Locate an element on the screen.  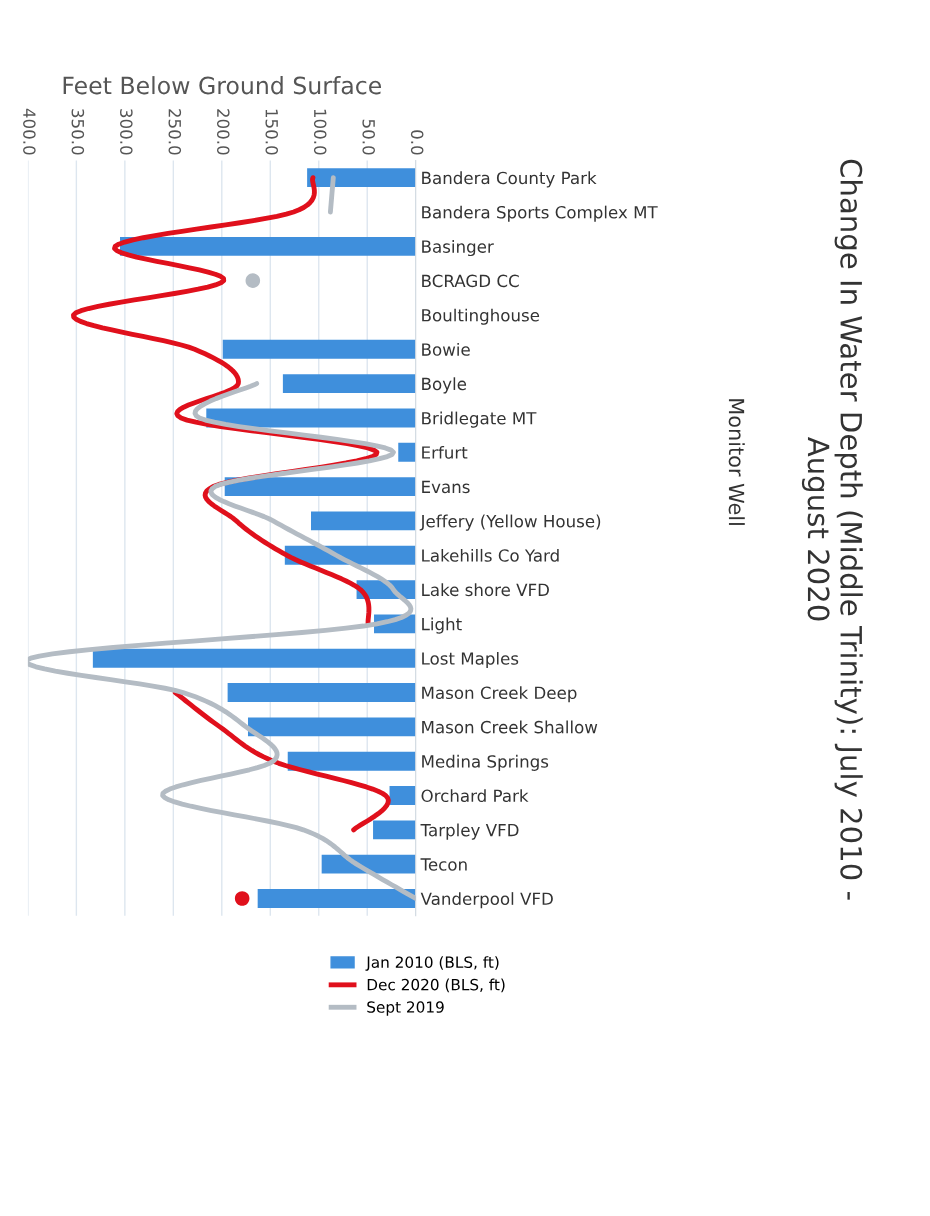
y-tick-label: Lakehills Co Yard is located at coordinates (490, 555).